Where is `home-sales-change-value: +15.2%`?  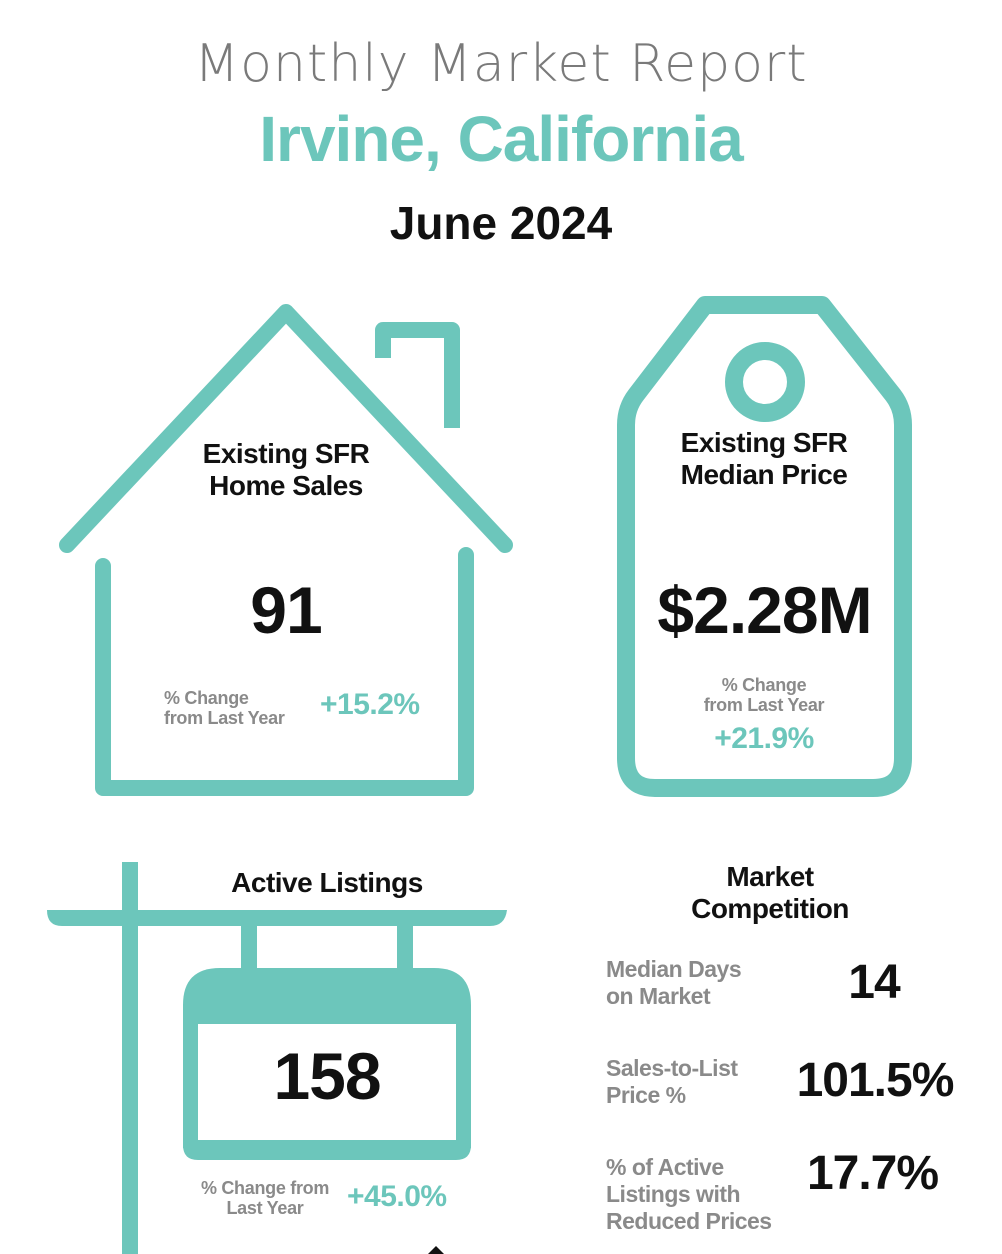 home-sales-change-value: +15.2% is located at coordinates (370, 704).